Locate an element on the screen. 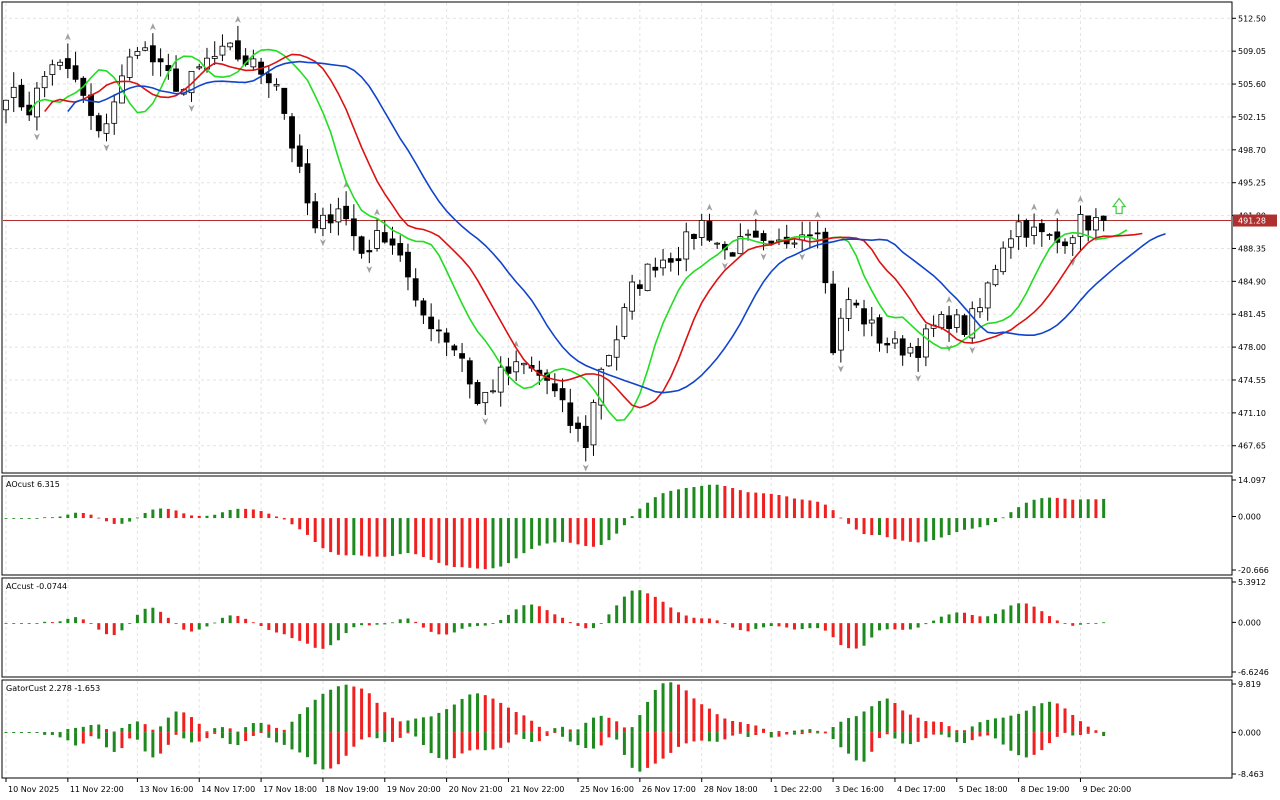 Image resolution: width=1280 pixels, height=800 pixels. fractal-down-icon is located at coordinates (972, 350).